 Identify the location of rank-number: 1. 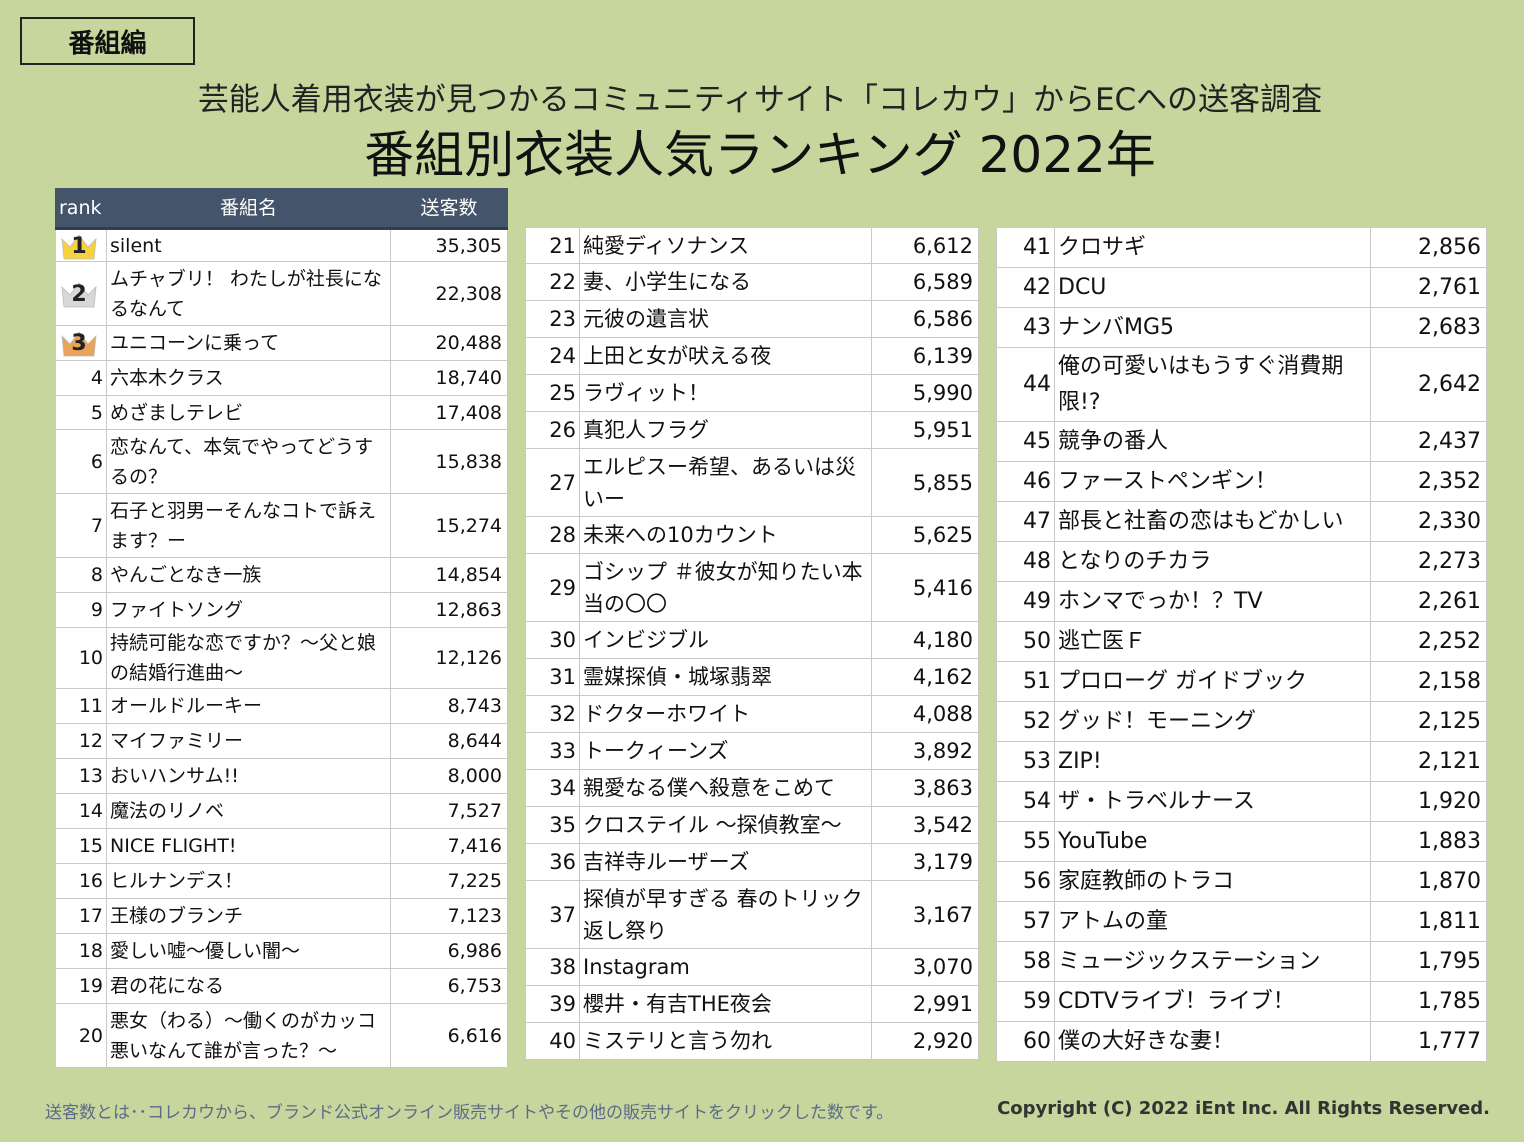
(79, 246).